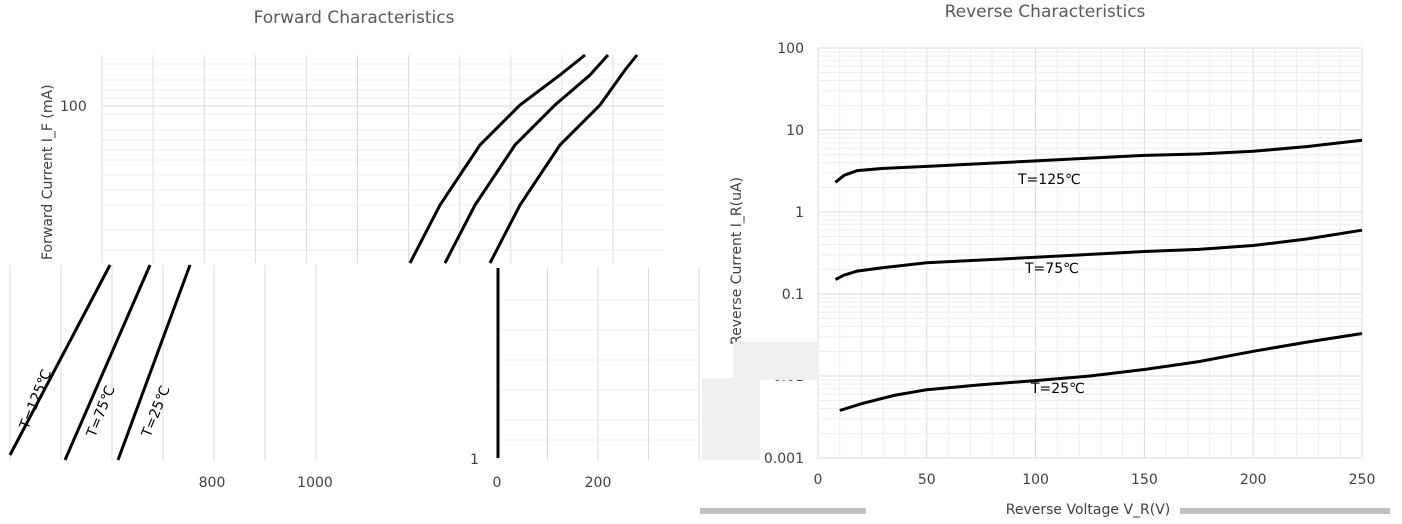 Image resolution: width=1402 pixels, height=524 pixels. I want to click on reverse-y-tick-label: 0.1, so click(793, 295).